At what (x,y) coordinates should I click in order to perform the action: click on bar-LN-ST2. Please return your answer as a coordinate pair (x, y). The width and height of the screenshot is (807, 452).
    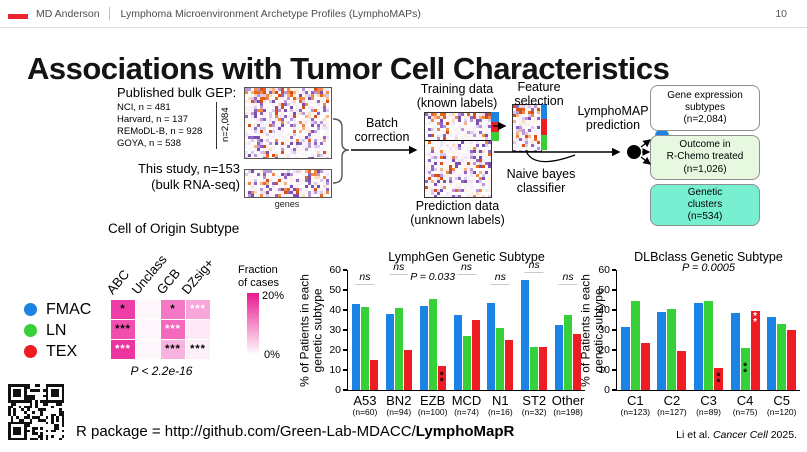
    Looking at the image, I should click on (534, 368).